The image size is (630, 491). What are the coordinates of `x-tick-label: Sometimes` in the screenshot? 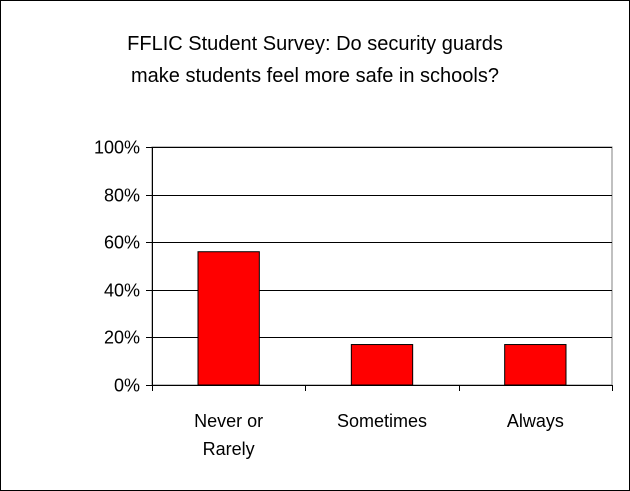 It's located at (382, 421).